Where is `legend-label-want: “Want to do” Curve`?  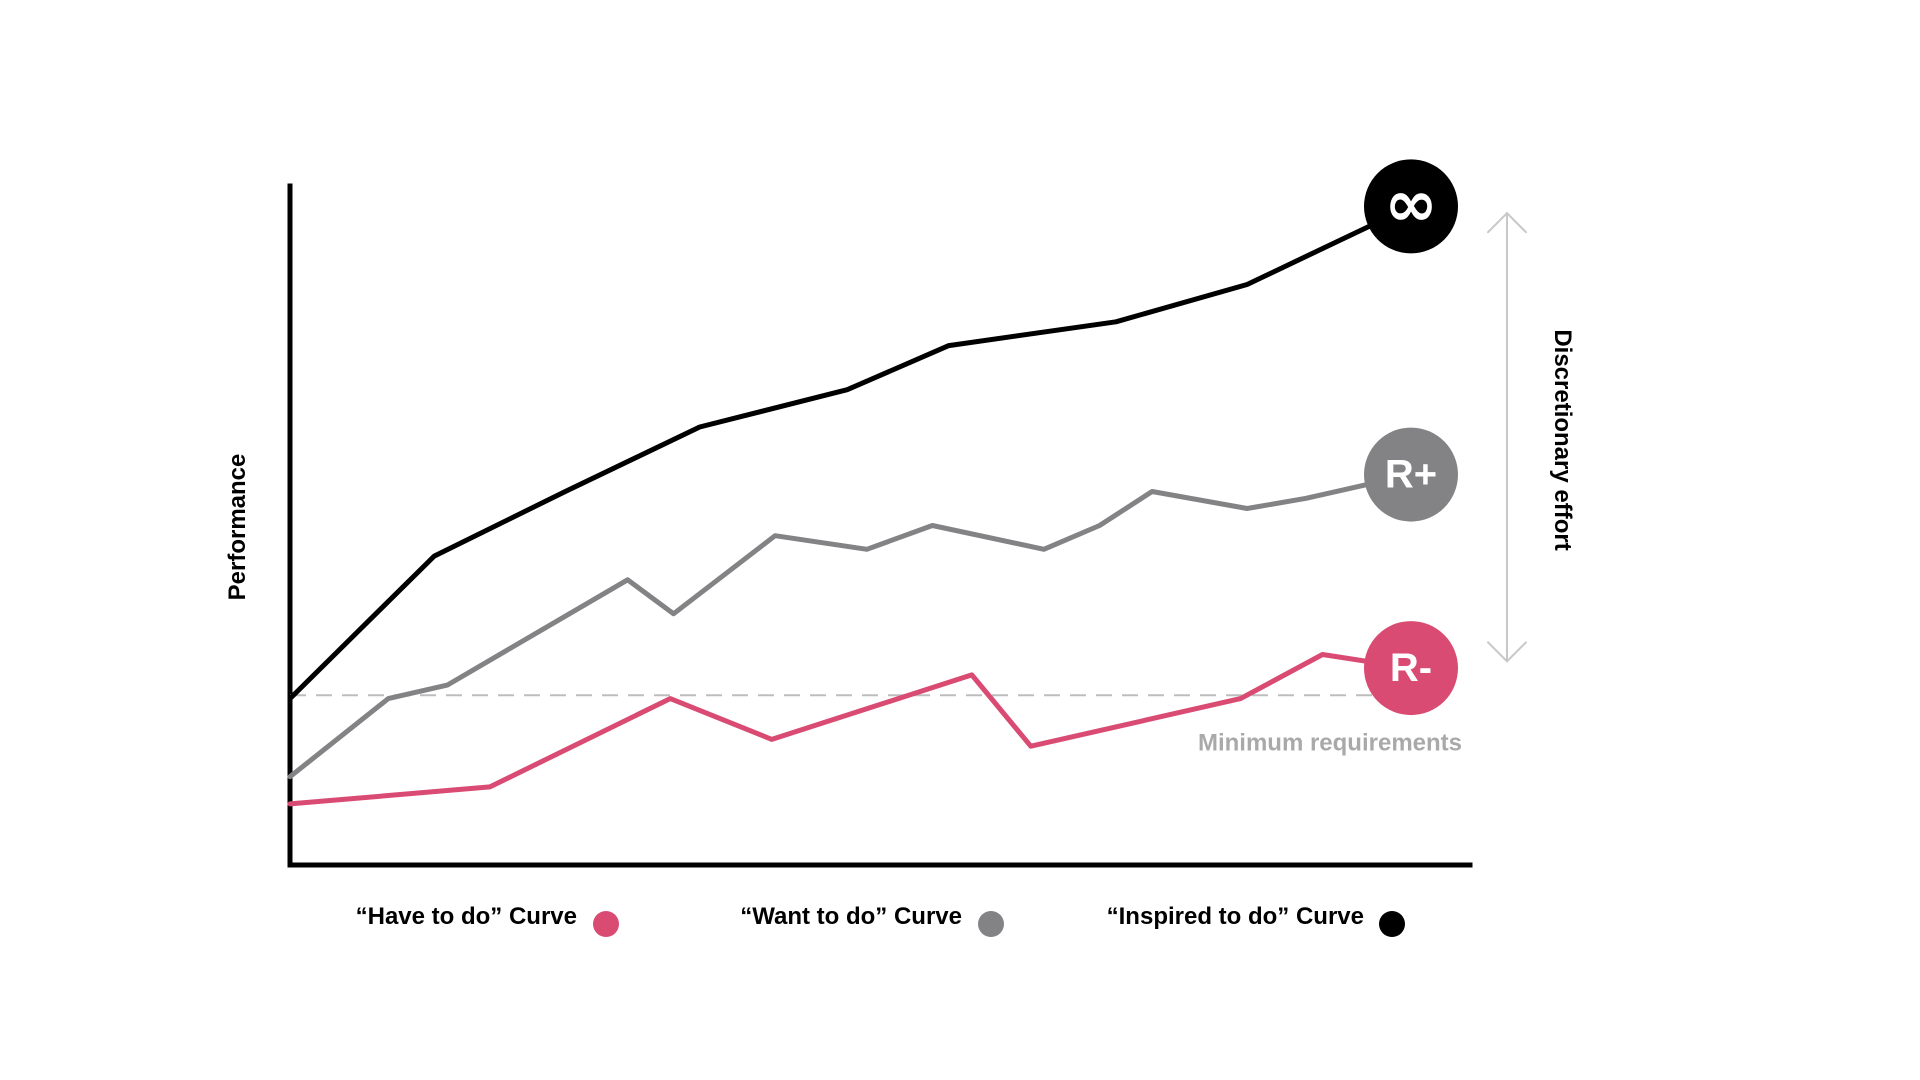 legend-label-want: “Want to do” Curve is located at coordinates (851, 916).